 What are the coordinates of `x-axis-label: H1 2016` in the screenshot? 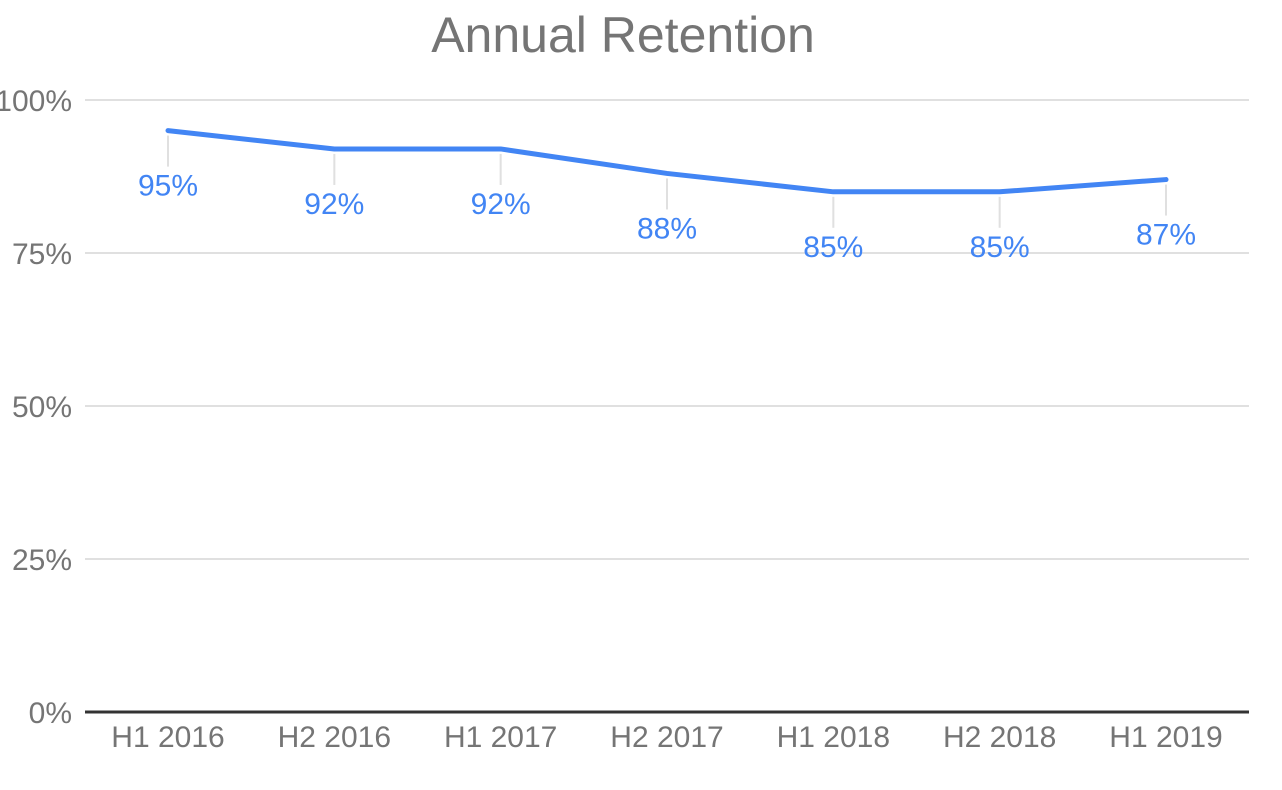 It's located at (167, 737).